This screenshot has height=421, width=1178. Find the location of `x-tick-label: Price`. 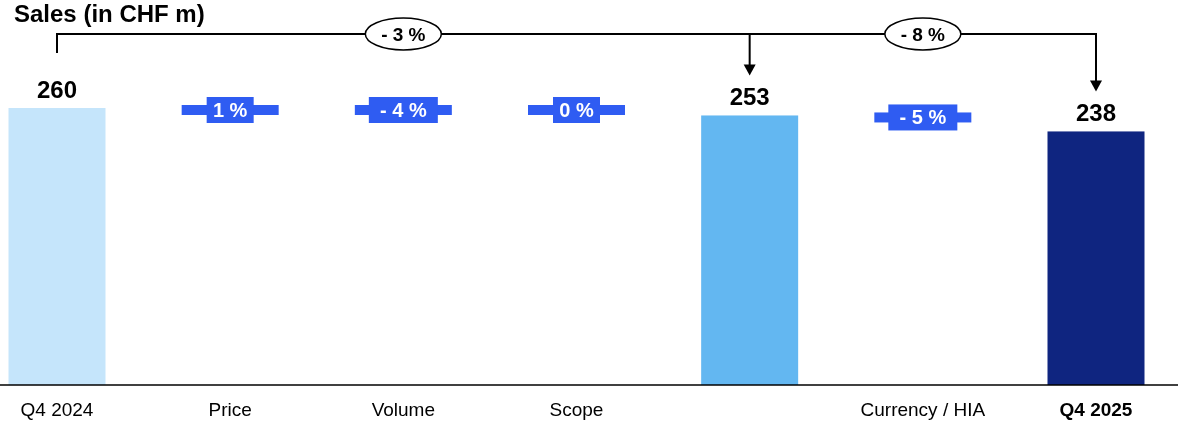

x-tick-label: Price is located at coordinates (230, 409).